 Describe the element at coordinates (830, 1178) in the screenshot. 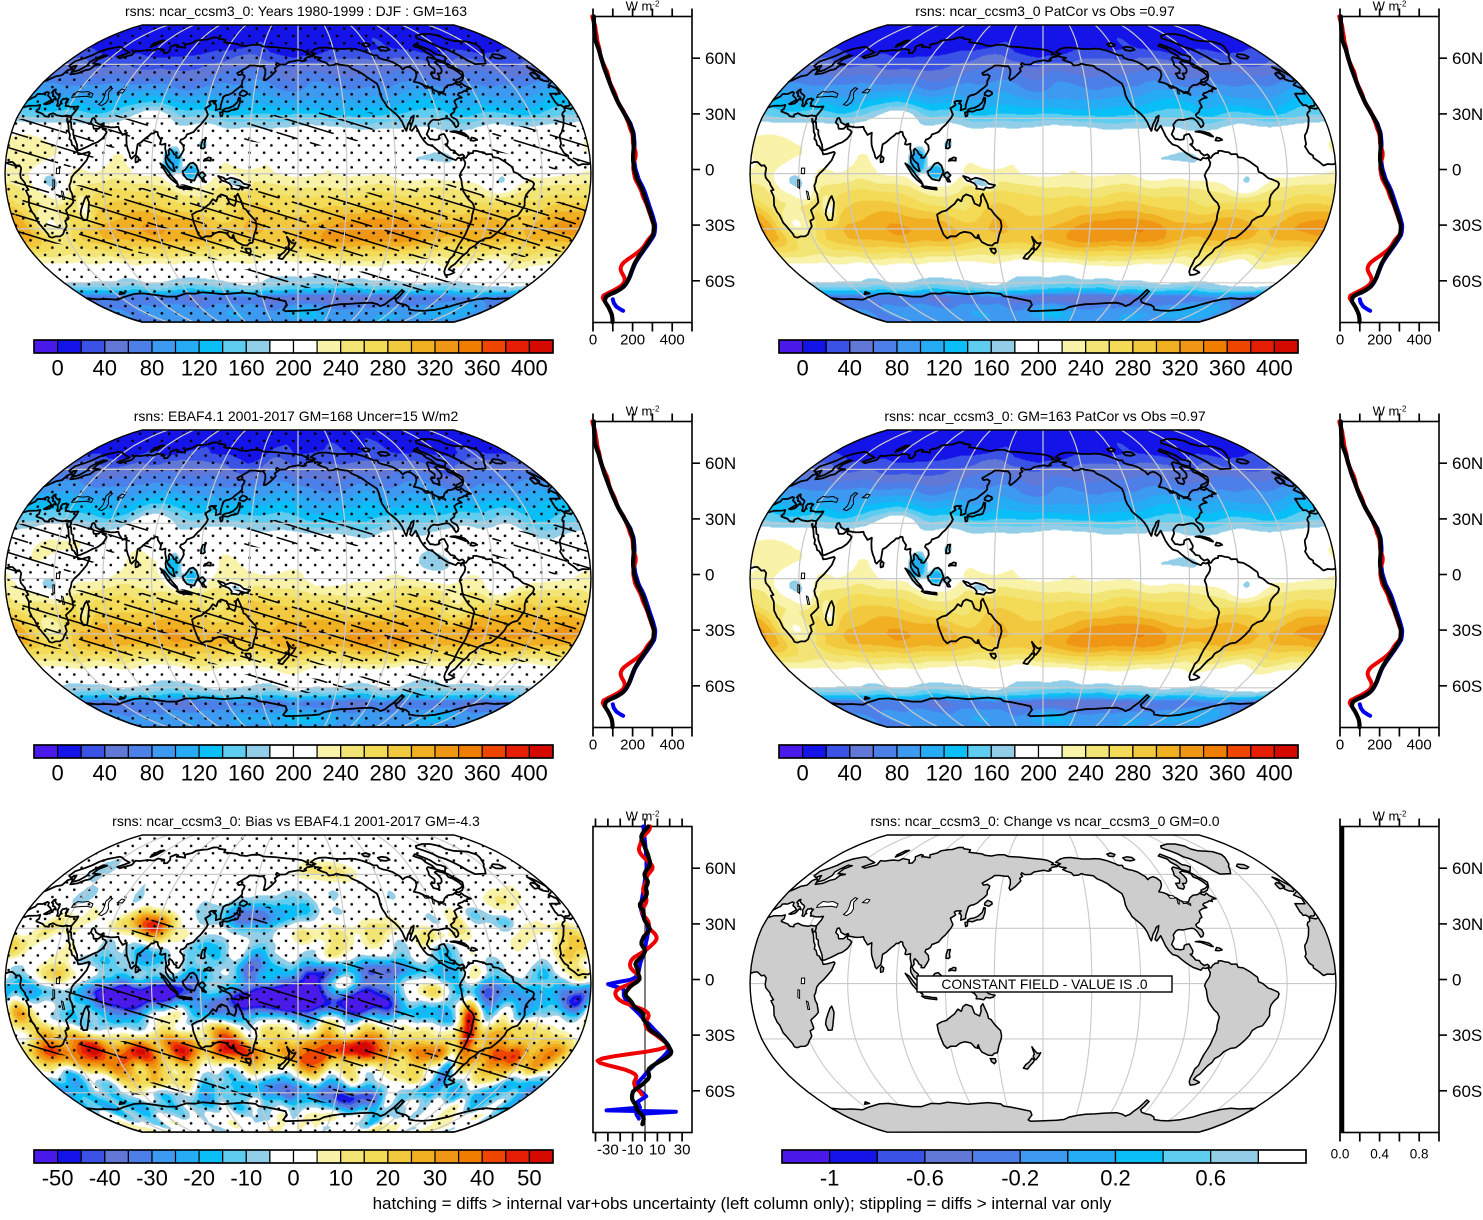

I see `svg-text: -1` at that location.